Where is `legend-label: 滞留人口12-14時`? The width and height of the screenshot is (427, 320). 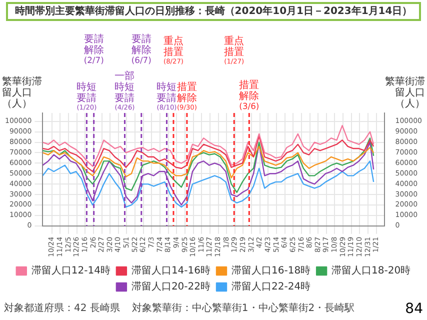 legend-label: 滞留人口12-14時 is located at coordinates (70, 270).